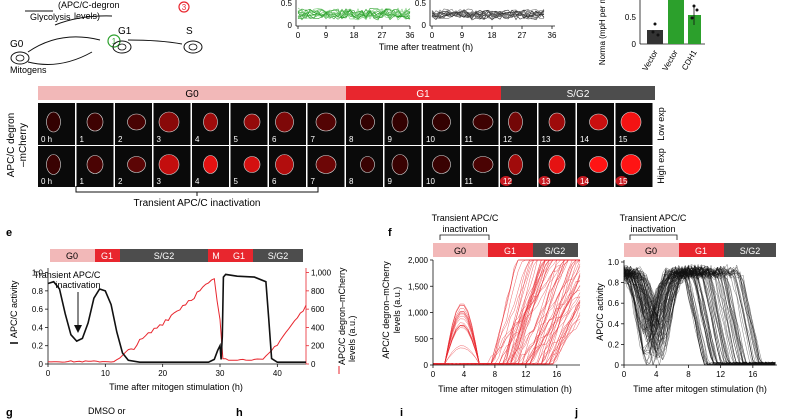  I want to click on step1-label: 1, so click(114, 41).